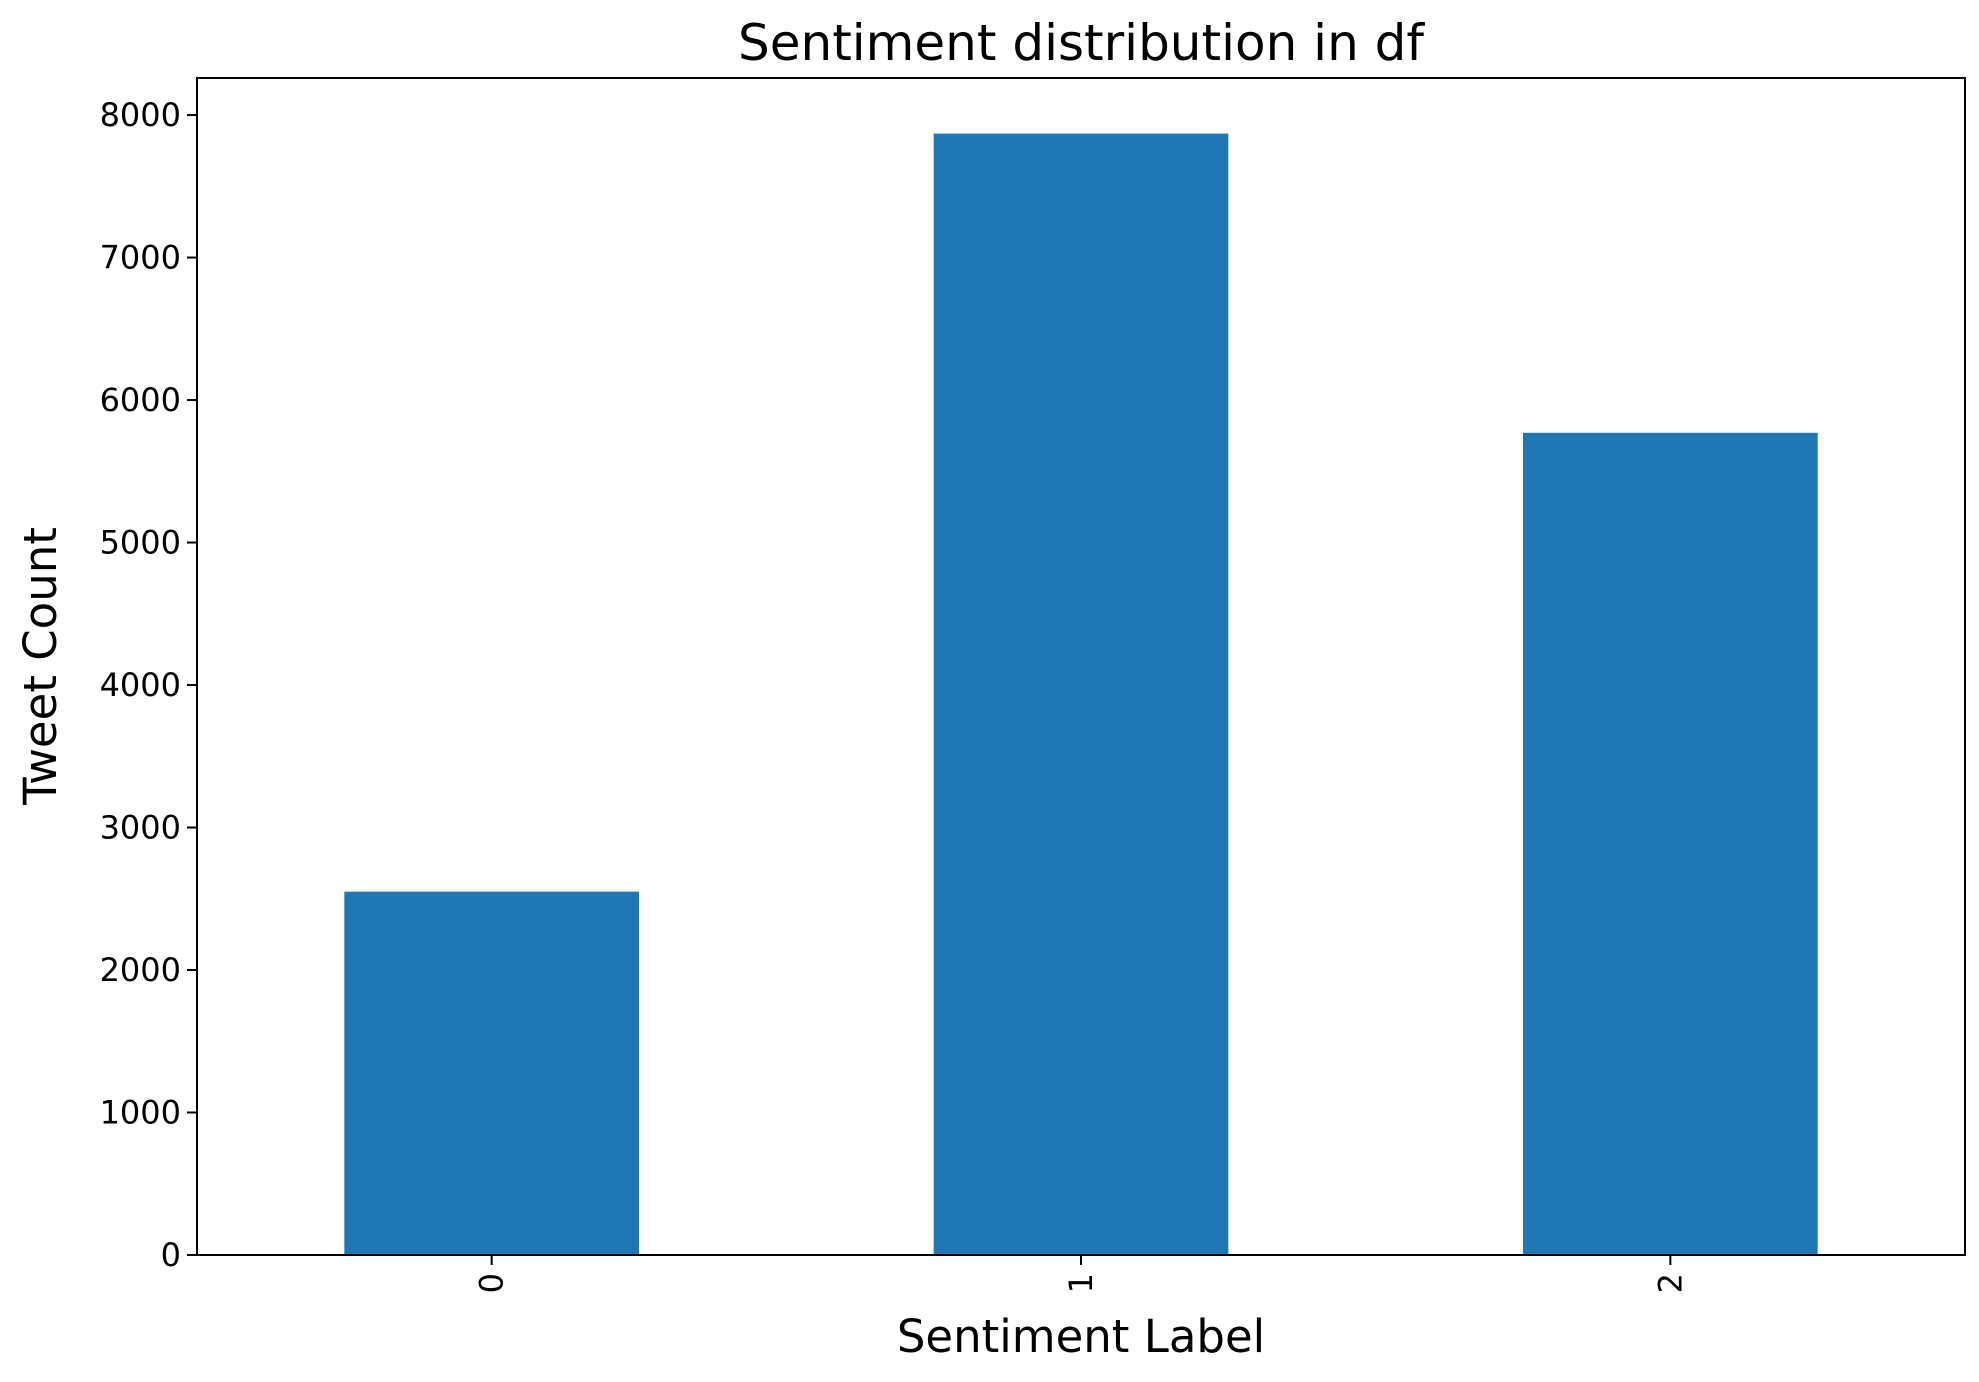 Image resolution: width=1979 pixels, height=1382 pixels. I want to click on y-axis-ticks: 0 1000 2000 3000 4000 5000 6000 7000 8000, so click(148, 685).